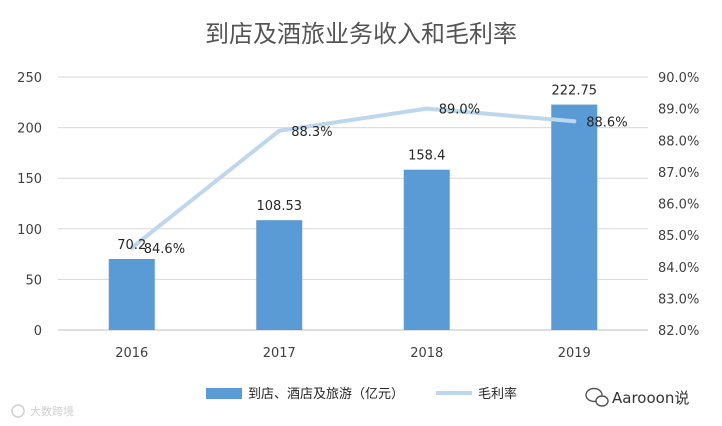 The height and width of the screenshot is (426, 722). I want to click on margin-value-label: 84.6%, so click(164, 249).